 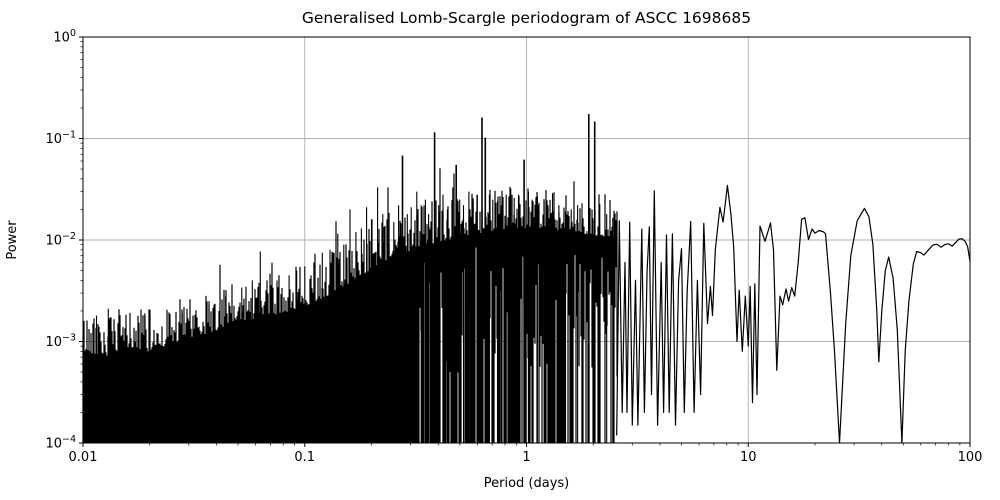 I want to click on y-tick-label: 10⁻², so click(x=60, y=240).